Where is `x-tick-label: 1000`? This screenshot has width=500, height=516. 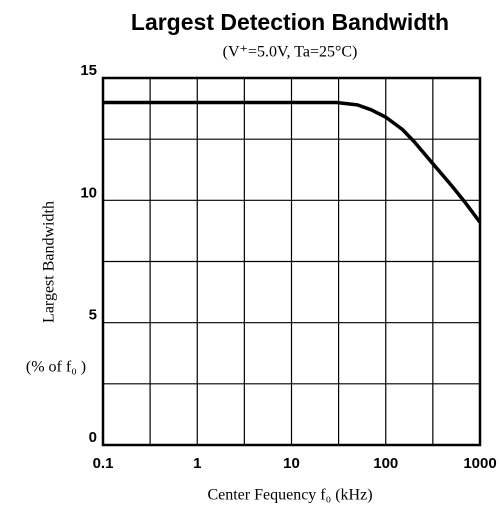
x-tick-label: 1000 is located at coordinates (479, 463).